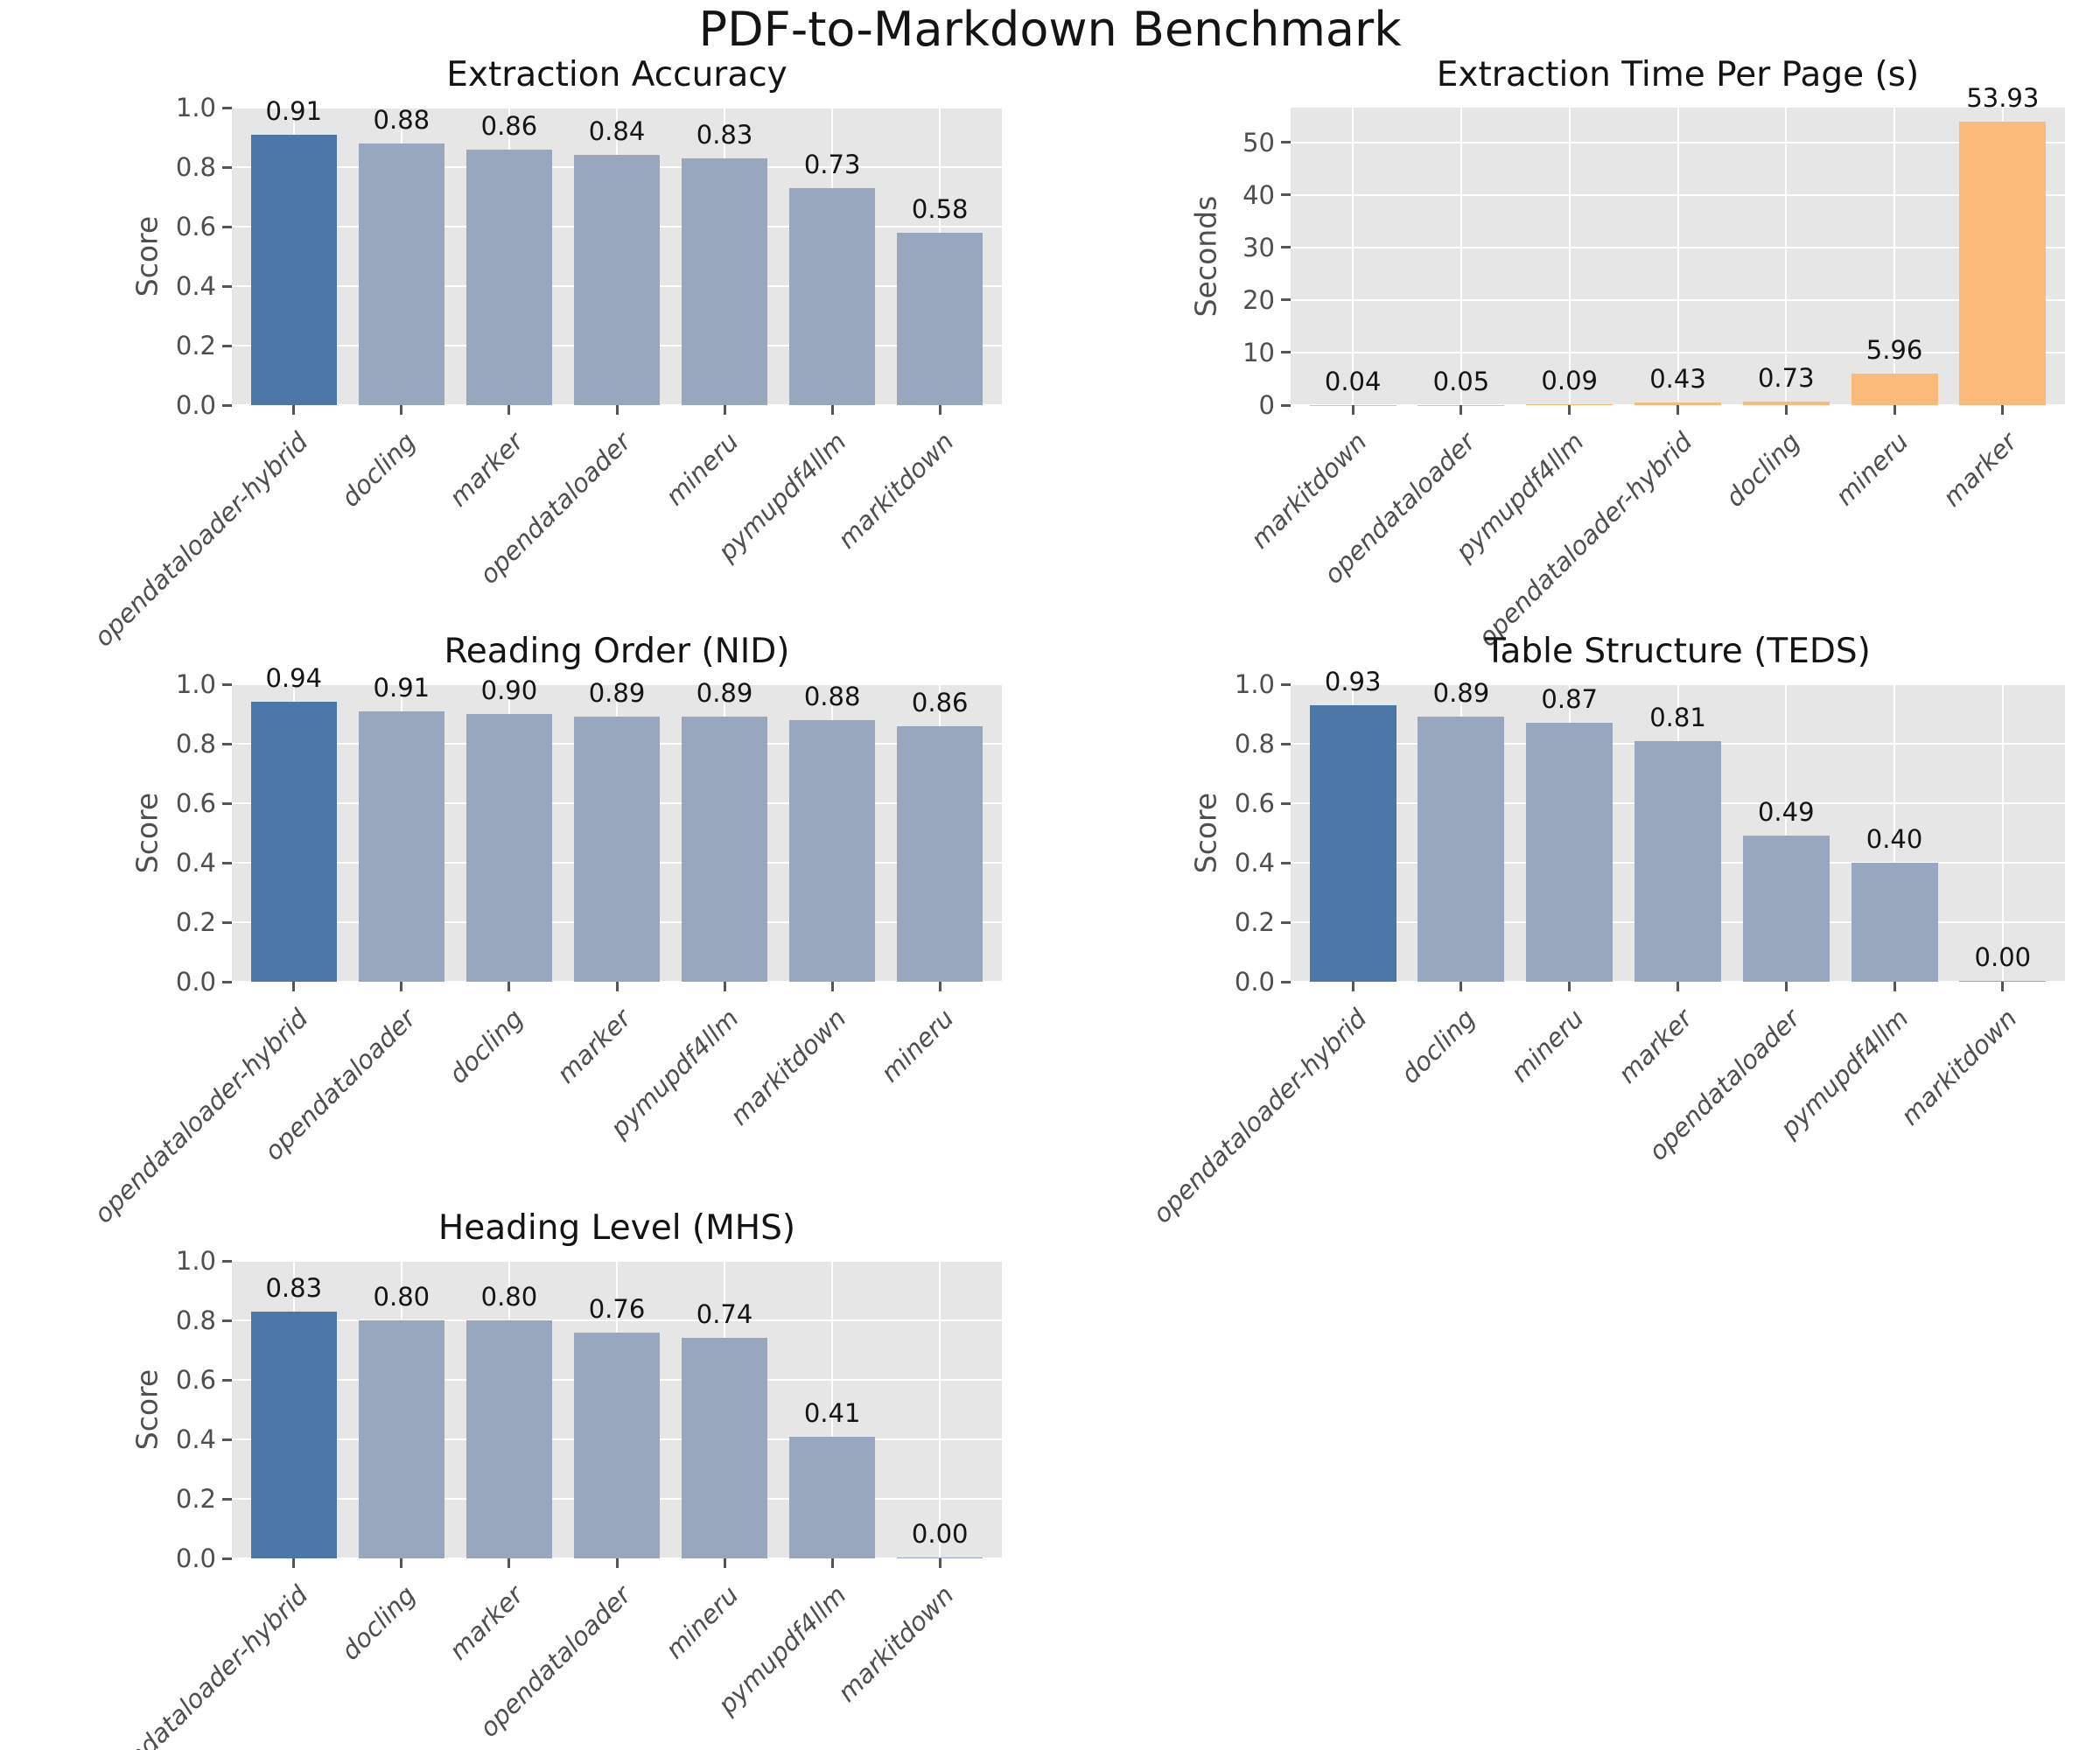 This screenshot has width=2100, height=1750. Describe the element at coordinates (832, 164) in the screenshot. I see `bar-value-label: 0.73` at that location.